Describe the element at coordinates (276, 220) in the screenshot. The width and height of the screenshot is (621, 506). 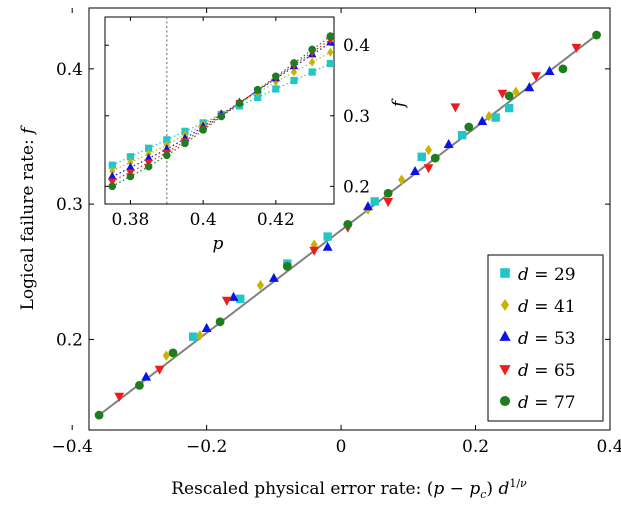
I see `inset-x-tick-label: 0.42` at that location.